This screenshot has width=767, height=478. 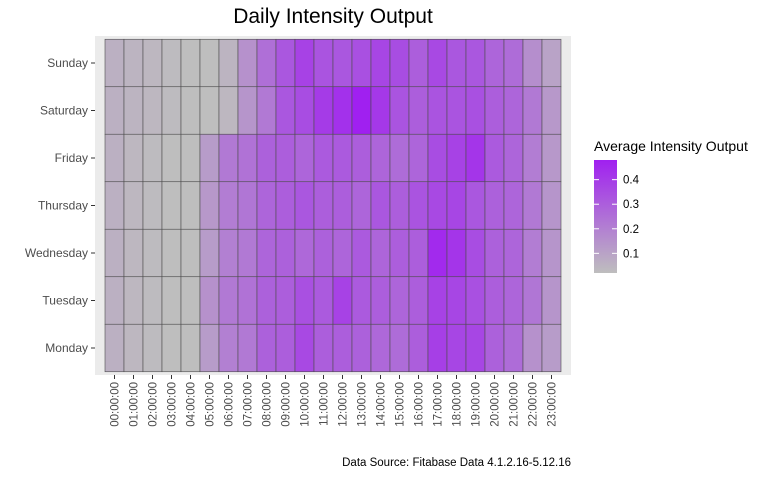 I want to click on y-tick-label: Monday, so click(x=66, y=348).